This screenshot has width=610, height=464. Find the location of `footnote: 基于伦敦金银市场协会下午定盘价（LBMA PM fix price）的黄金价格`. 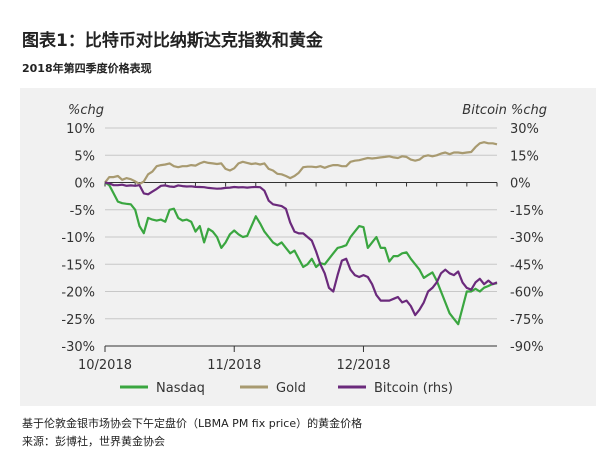

footnote: 基于伦敦金银市场协会下午定盘价（LBMA PM fix price）的黄金价格 is located at coordinates (192, 423).